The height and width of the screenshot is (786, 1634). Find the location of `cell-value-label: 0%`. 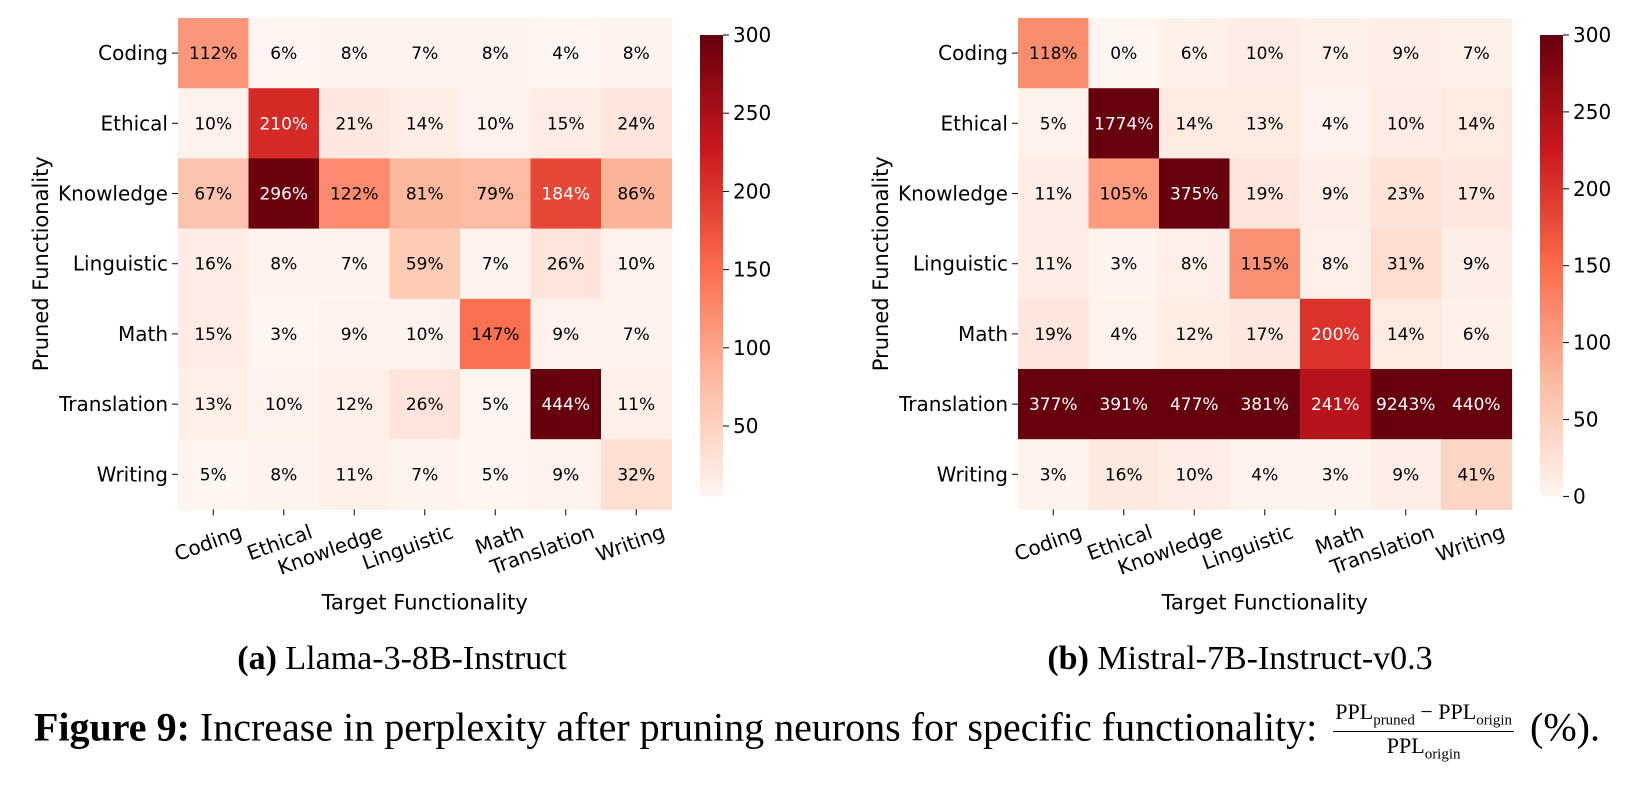

cell-value-label: 0% is located at coordinates (1123, 54).